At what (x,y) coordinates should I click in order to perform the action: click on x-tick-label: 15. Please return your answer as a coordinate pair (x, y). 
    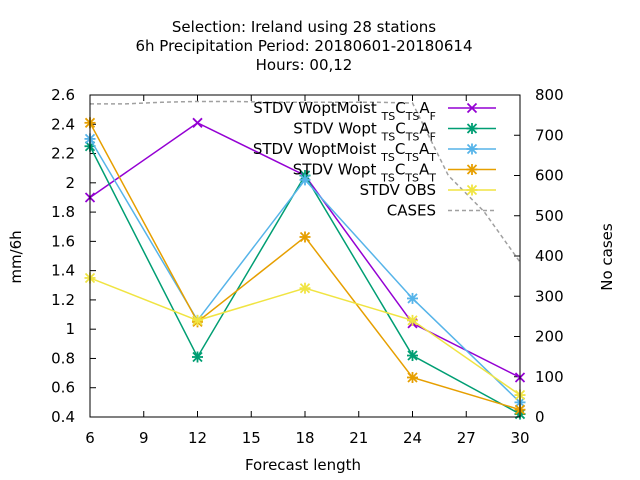
    Looking at the image, I should click on (251, 438).